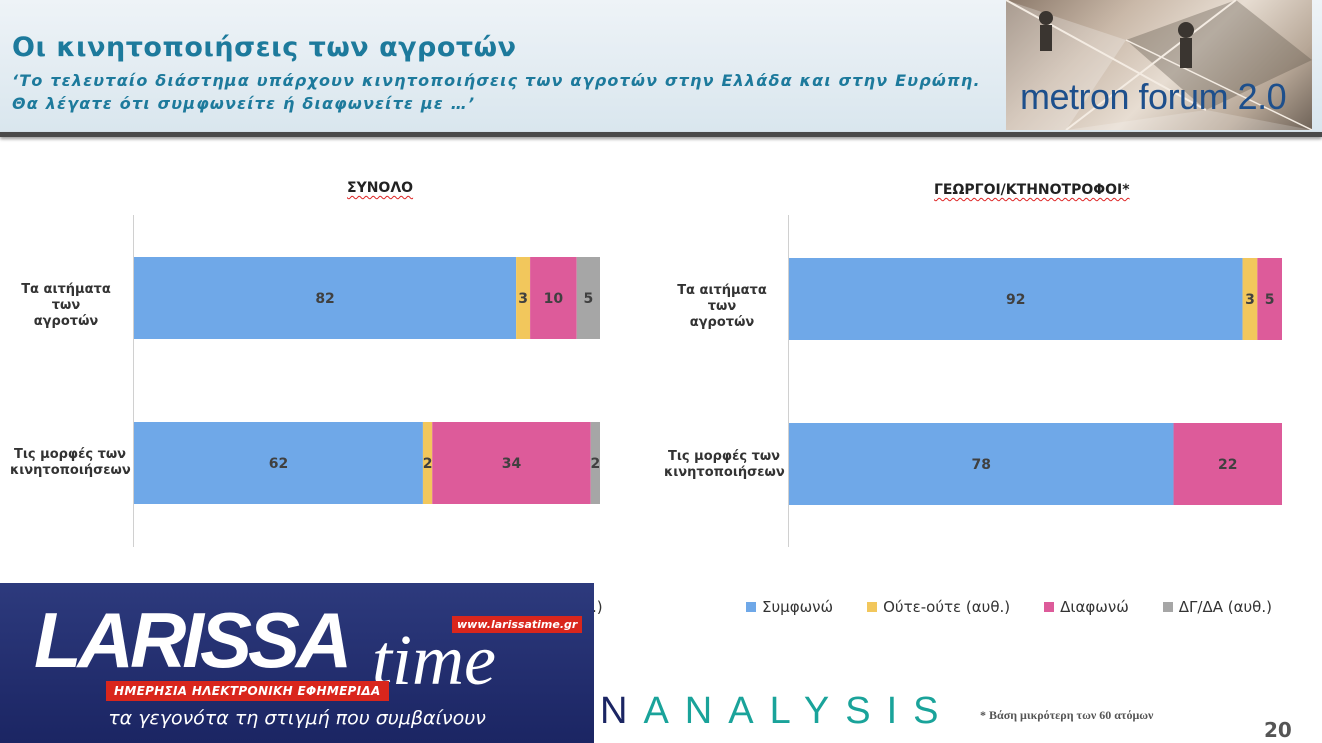 Image resolution: width=1322 pixels, height=743 pixels. I want to click on legend-label-dk: ΔΓ/ΔΑ (αυθ.), so click(1225, 607).